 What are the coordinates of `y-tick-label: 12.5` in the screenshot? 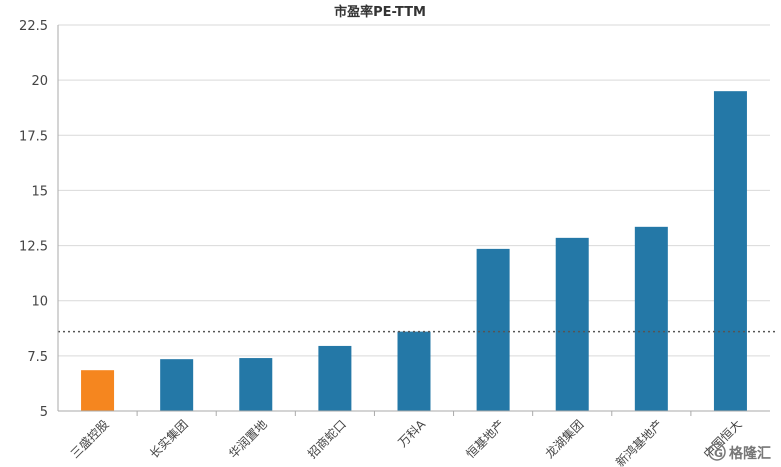 It's located at (33, 247).